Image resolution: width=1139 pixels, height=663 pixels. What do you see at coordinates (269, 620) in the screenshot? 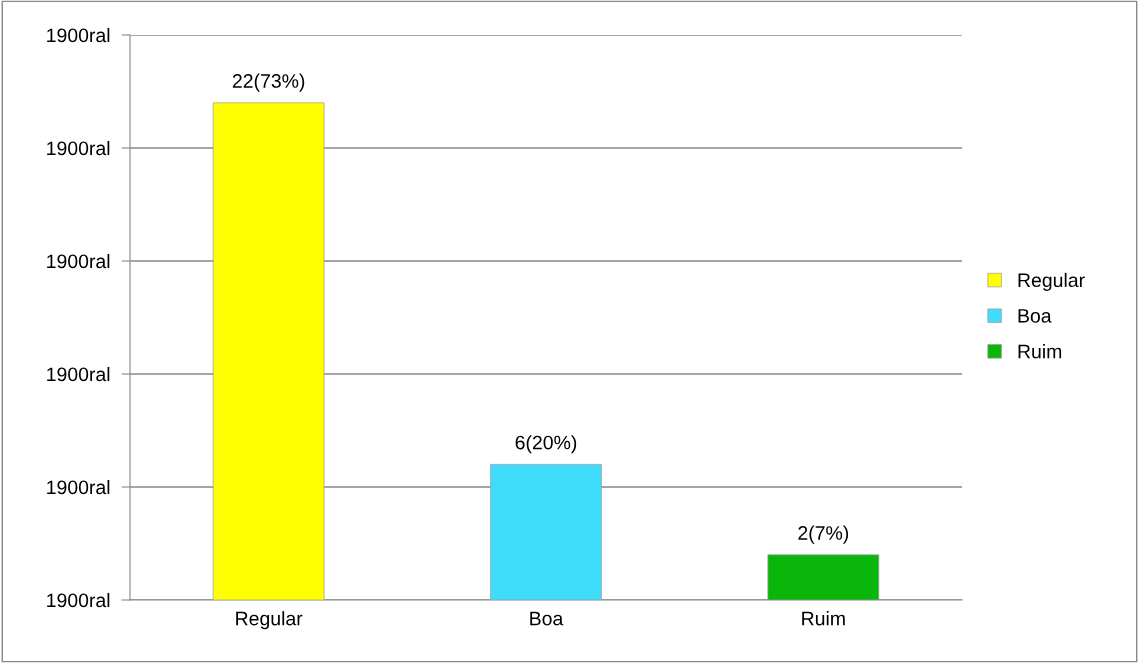
I see `x-tick-label: Regular` at bounding box center [269, 620].